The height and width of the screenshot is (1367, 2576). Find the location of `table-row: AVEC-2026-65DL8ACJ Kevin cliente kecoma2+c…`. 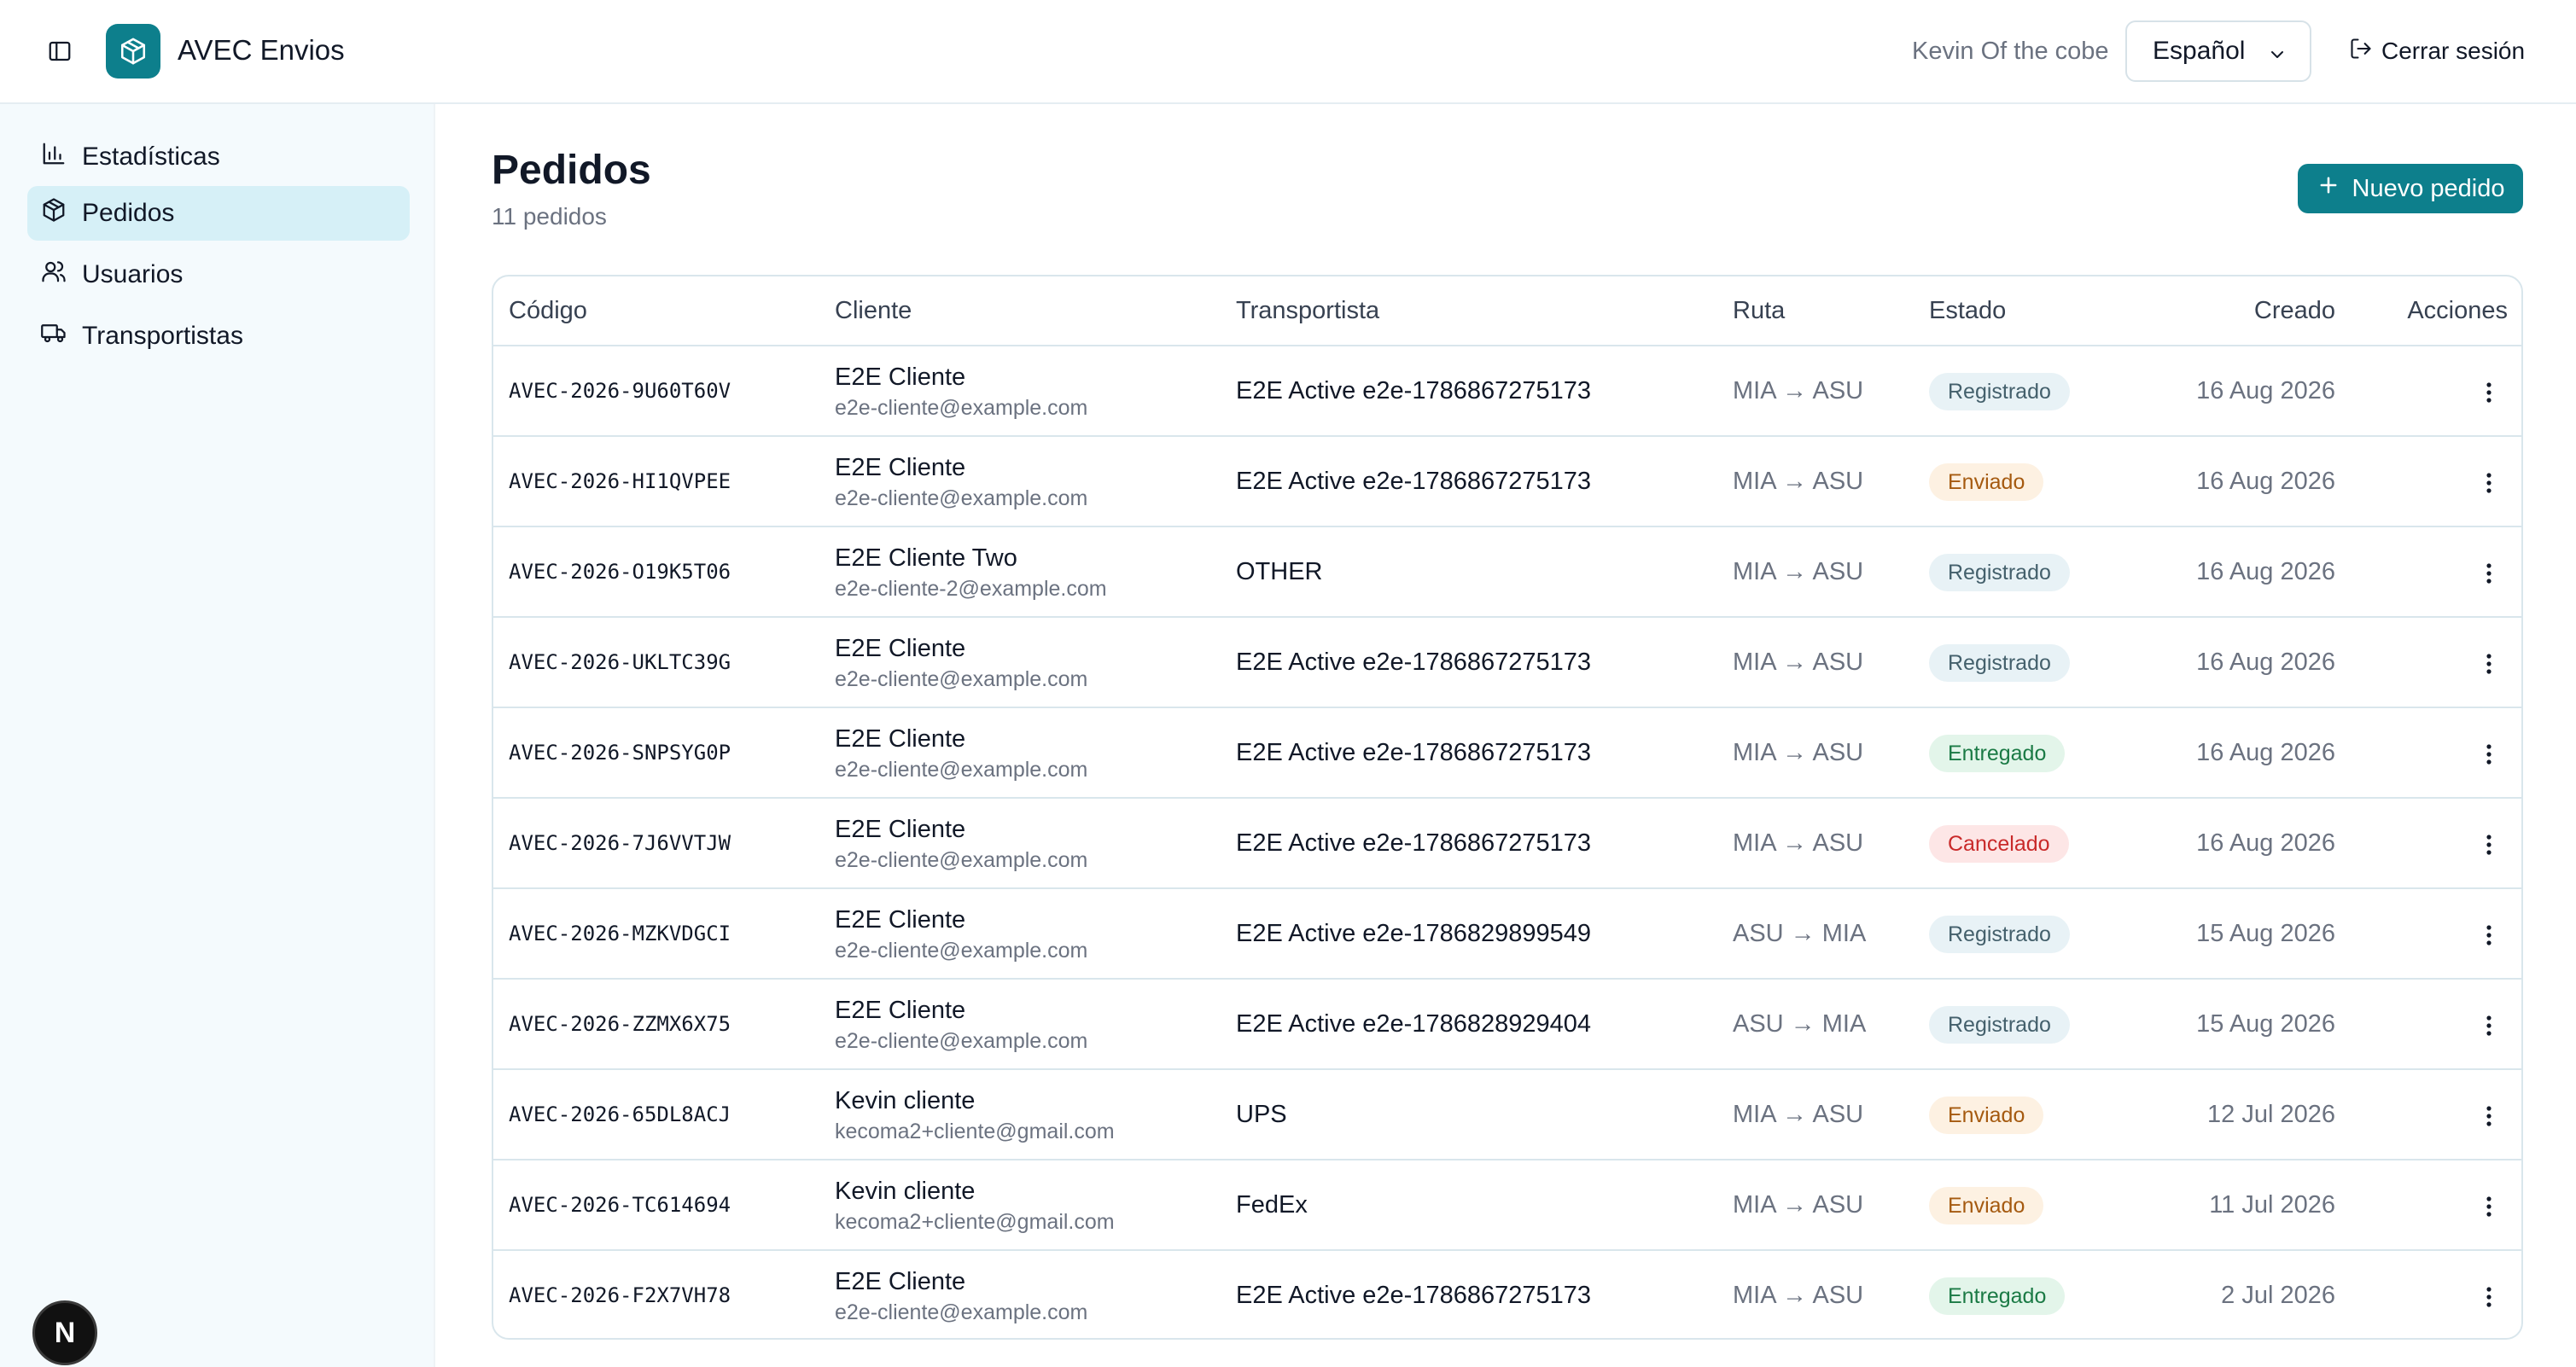

table-row: AVEC-2026-65DL8ACJ Kevin cliente kecoma2+c… is located at coordinates (1507, 1115).